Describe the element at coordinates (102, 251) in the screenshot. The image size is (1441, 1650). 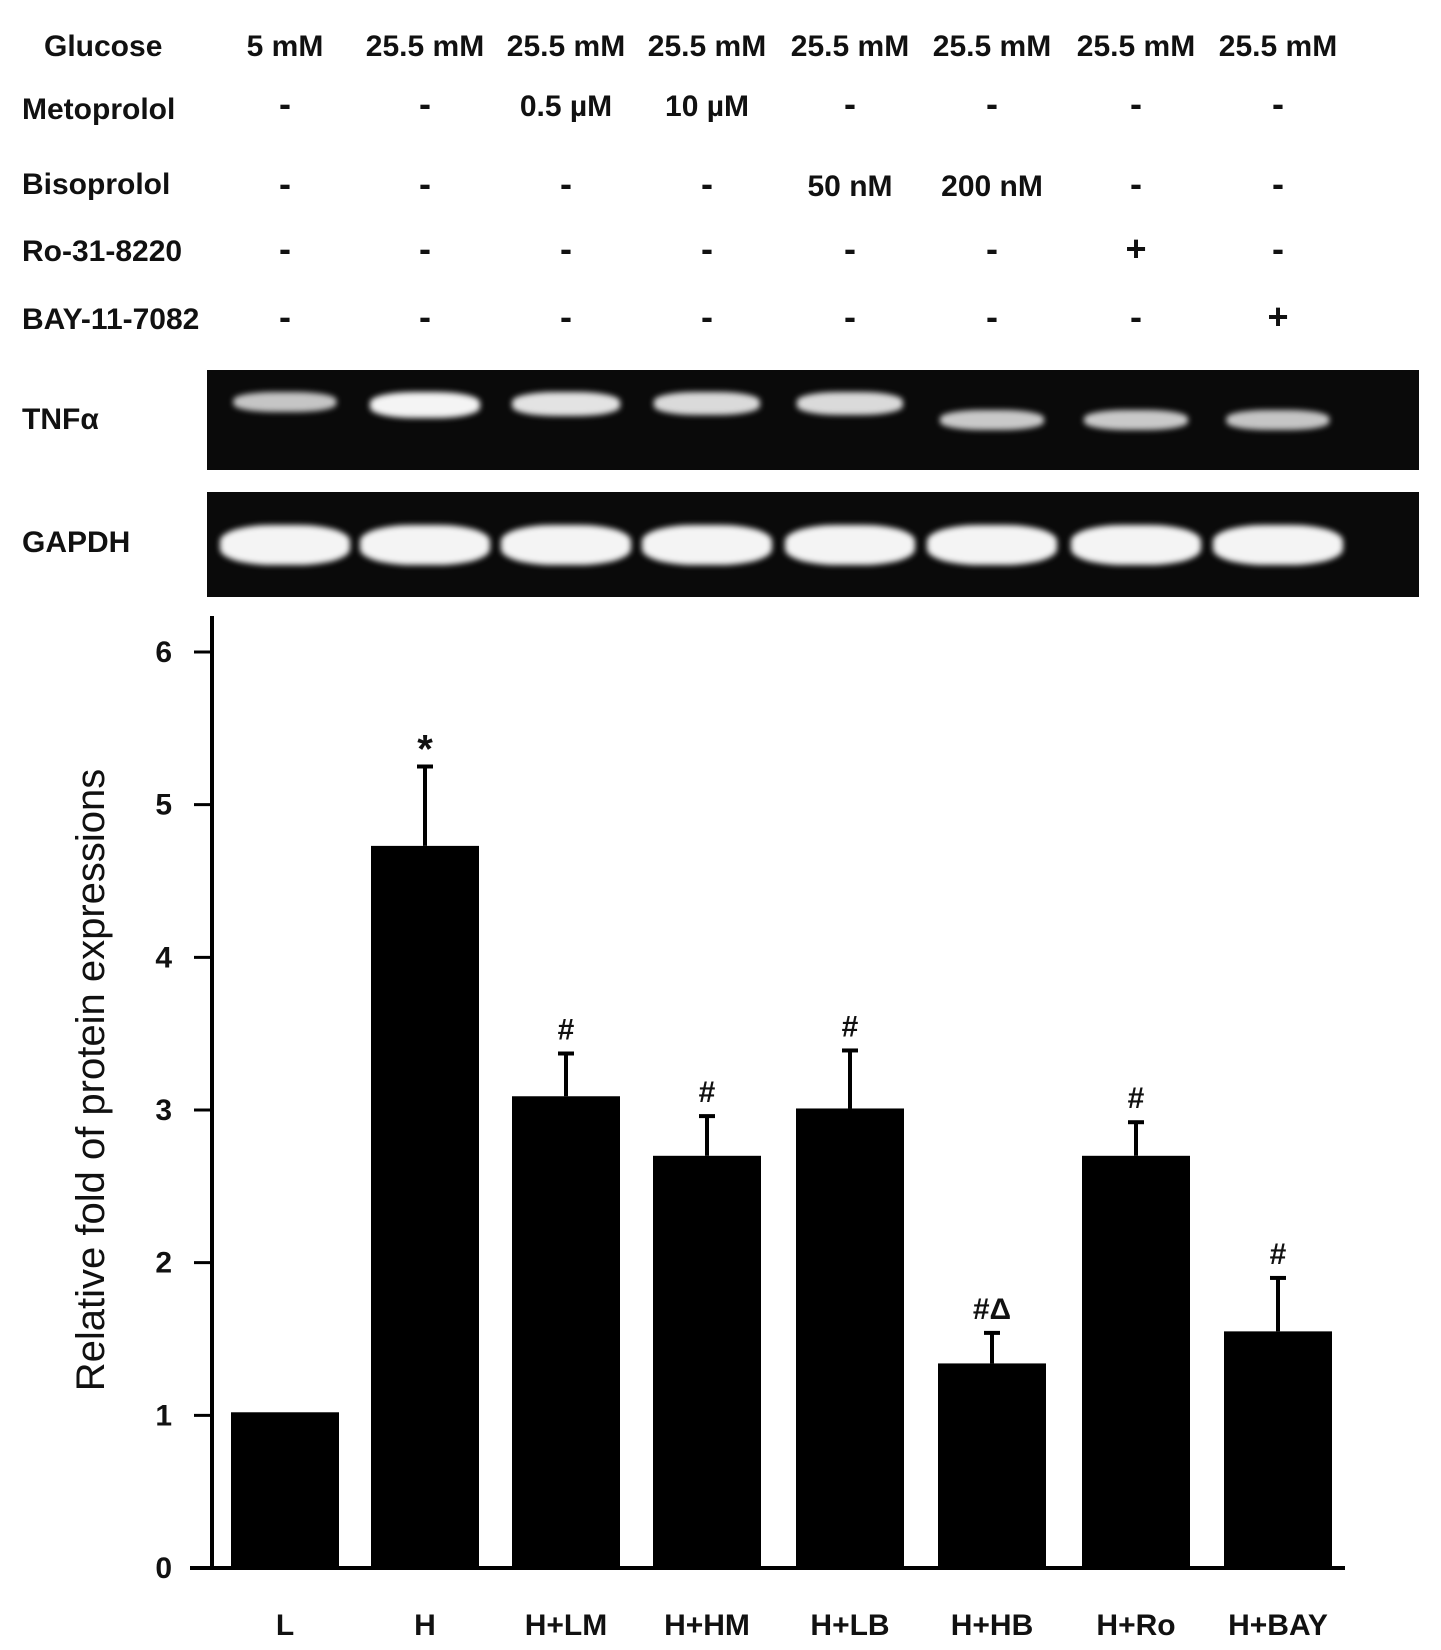
I see `row-label-ro-31-8220: Ro-31-8220` at that location.